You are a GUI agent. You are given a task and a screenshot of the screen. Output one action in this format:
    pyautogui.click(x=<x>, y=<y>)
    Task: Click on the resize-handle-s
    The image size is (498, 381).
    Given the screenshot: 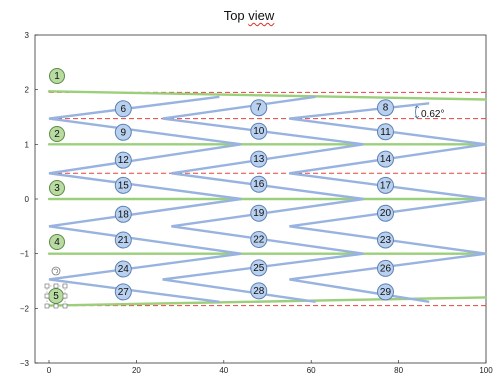 What is the action you would take?
    pyautogui.click(x=56, y=306)
    